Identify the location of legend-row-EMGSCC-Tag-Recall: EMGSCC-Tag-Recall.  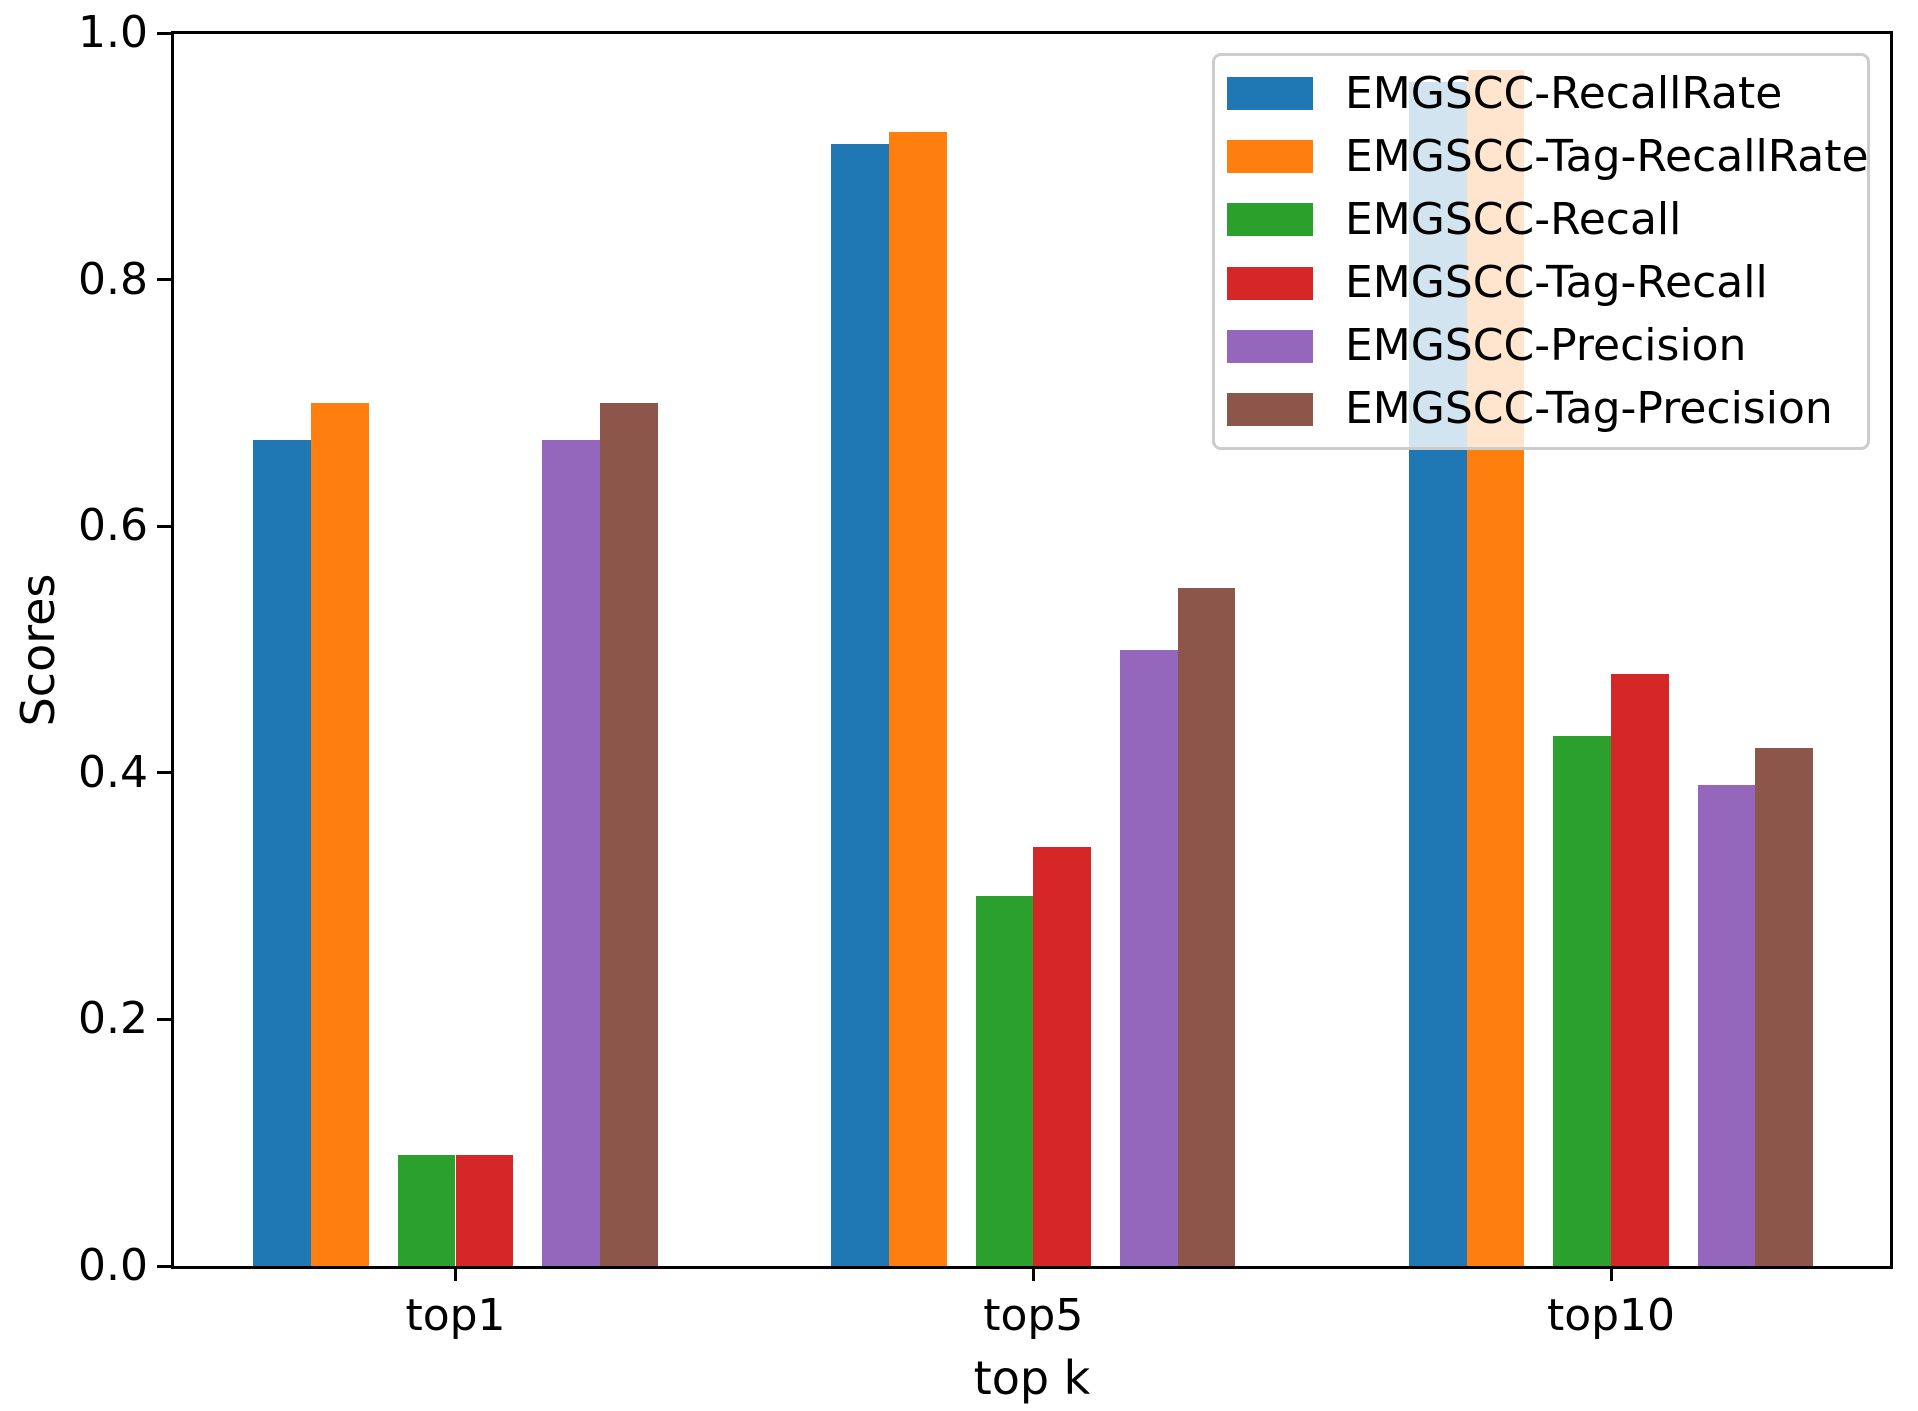
(1541, 283).